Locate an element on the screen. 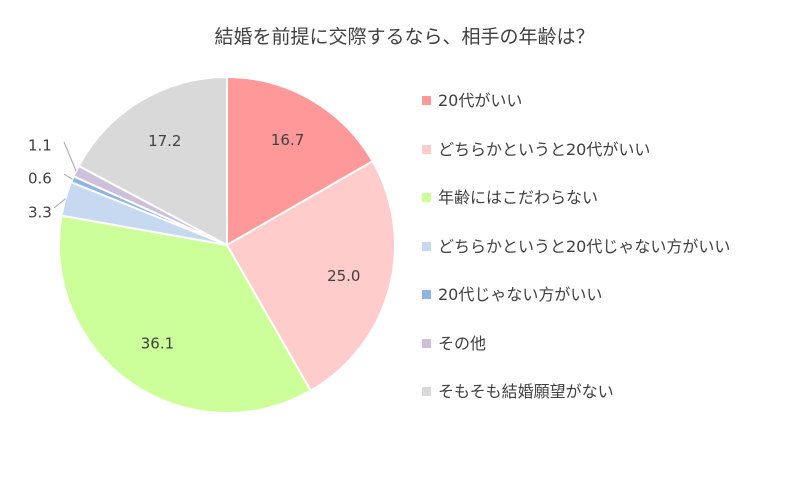  data-label: 17.2 is located at coordinates (164, 141).